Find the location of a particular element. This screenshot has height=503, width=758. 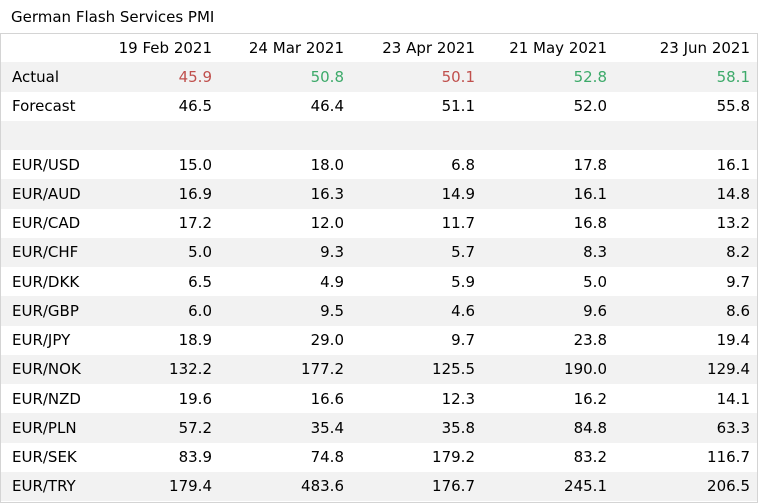

table-row: EUR/NOK 132.2 177.2 125.5 190.0 129.4 is located at coordinates (379, 369).